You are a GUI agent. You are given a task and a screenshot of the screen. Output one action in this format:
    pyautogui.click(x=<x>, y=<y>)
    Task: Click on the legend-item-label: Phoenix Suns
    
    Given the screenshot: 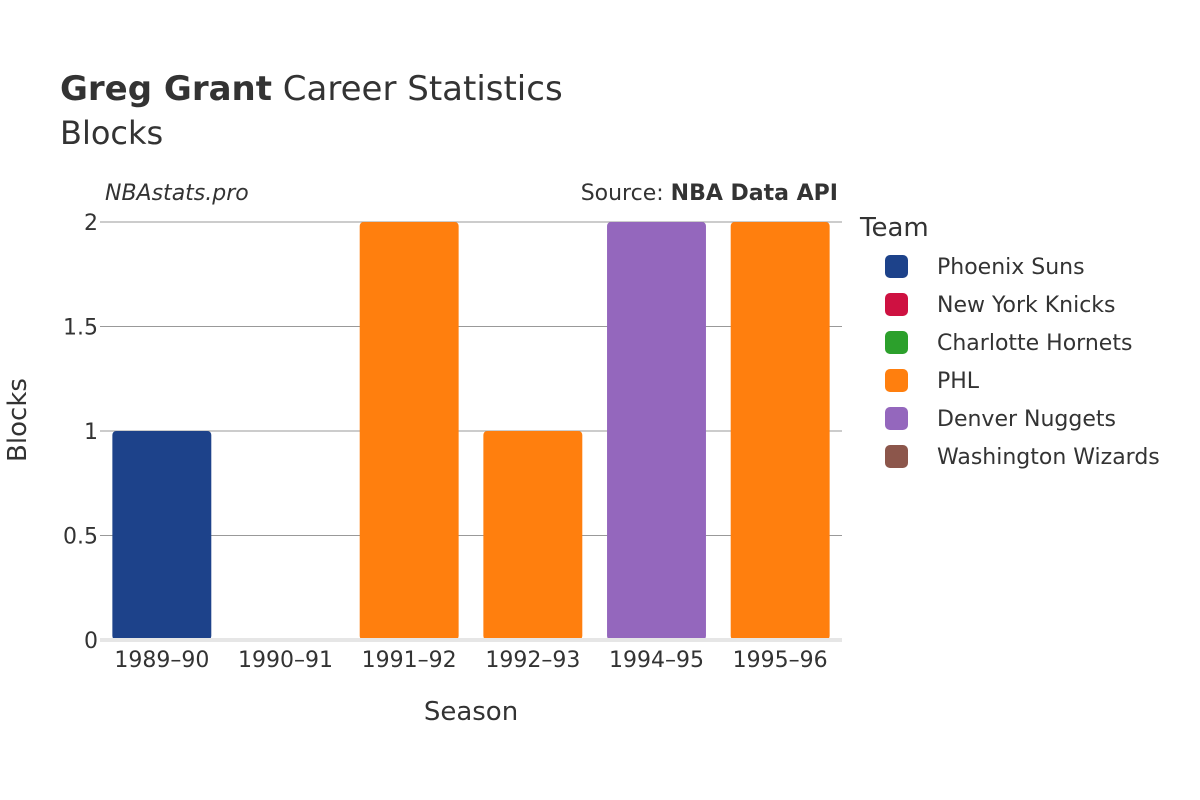 What is the action you would take?
    pyautogui.click(x=1011, y=267)
    